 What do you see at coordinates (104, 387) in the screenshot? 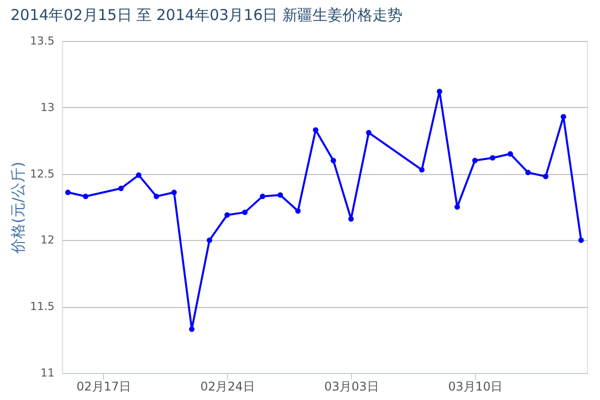
I see `x-tick-label: 02月17日` at bounding box center [104, 387].